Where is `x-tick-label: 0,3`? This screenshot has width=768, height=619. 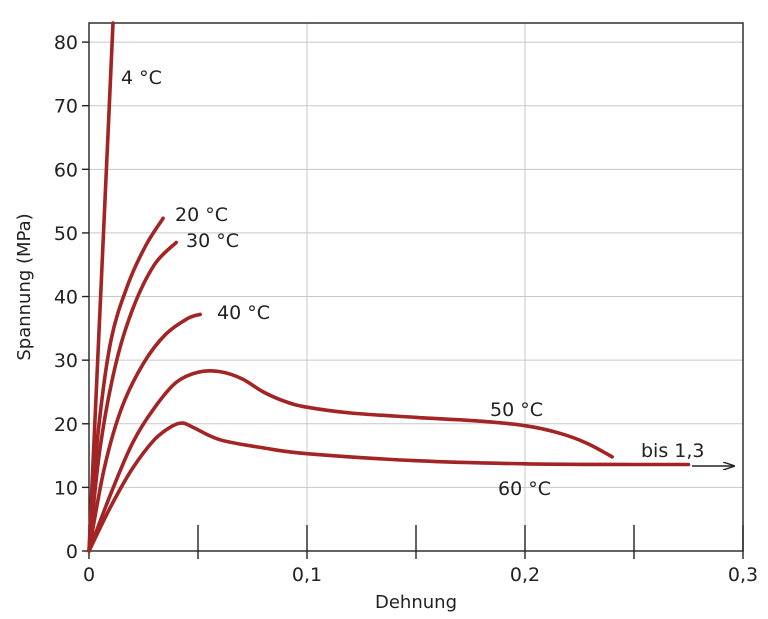
x-tick-label: 0,3 is located at coordinates (743, 575).